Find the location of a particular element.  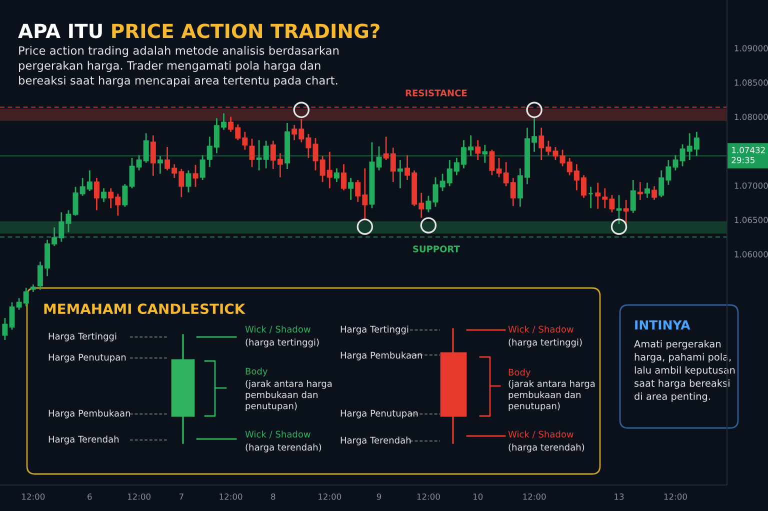

y-tick-label: 1.08000 is located at coordinates (751, 117).